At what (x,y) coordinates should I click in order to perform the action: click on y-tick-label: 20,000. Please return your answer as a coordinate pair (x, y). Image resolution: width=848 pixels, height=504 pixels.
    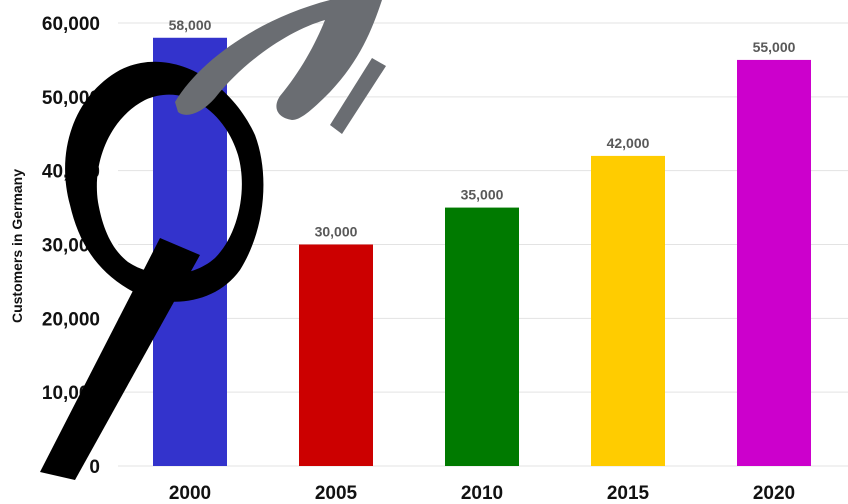
    Looking at the image, I should click on (71, 319).